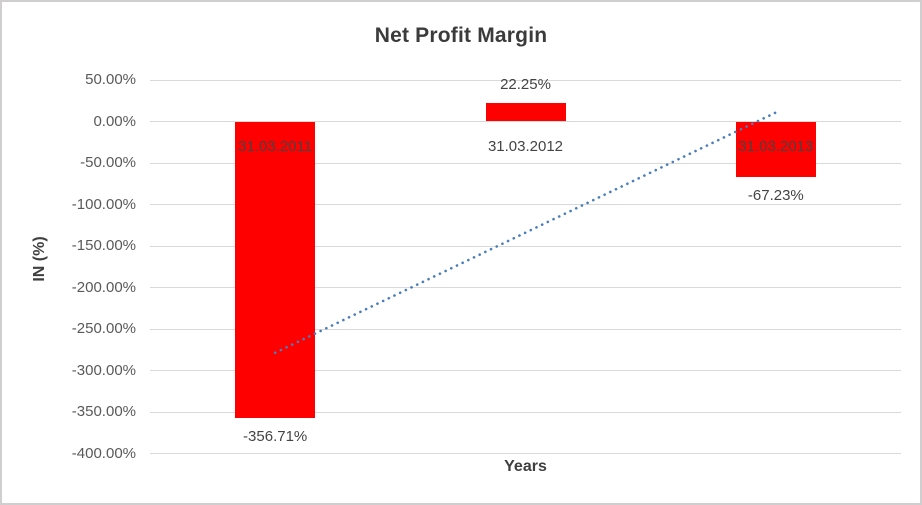 Image resolution: width=922 pixels, height=505 pixels. I want to click on data-label: 22.25%, so click(525, 85).